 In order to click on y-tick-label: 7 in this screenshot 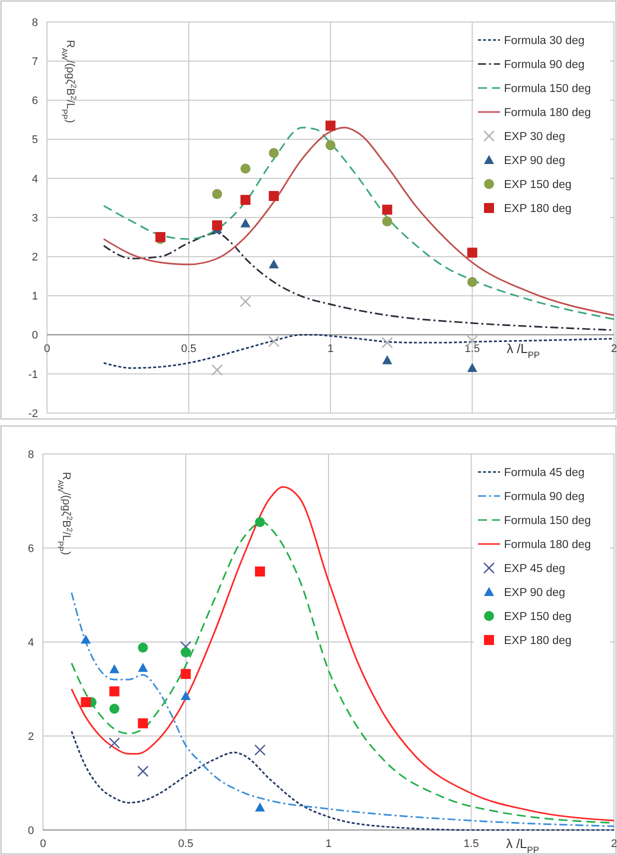, I will do `click(35, 62)`.